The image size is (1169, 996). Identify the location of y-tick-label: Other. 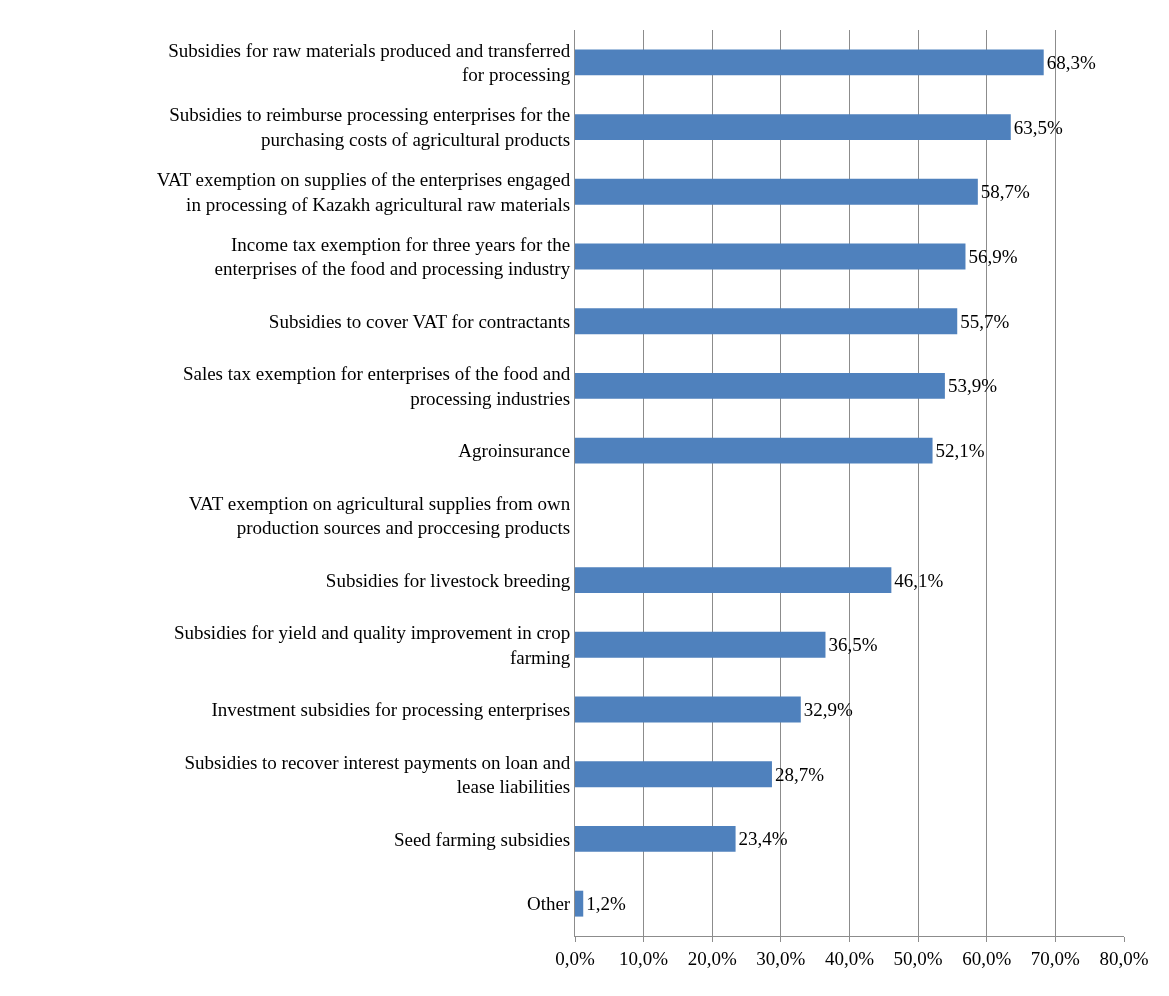
(548, 904).